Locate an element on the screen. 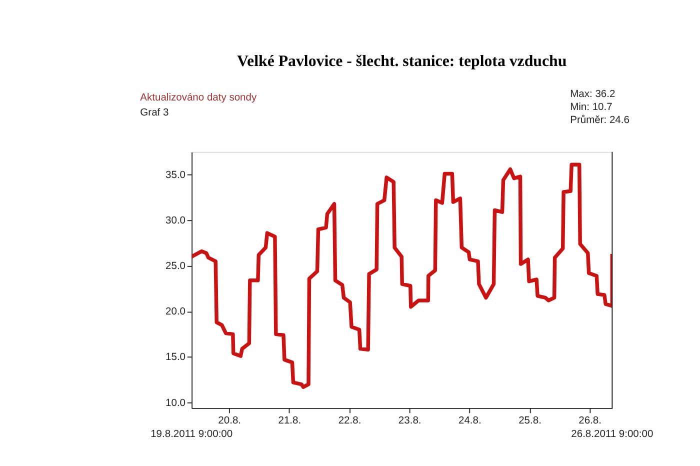 The height and width of the screenshot is (466, 700). y-tick-label: 30.0 is located at coordinates (176, 221).